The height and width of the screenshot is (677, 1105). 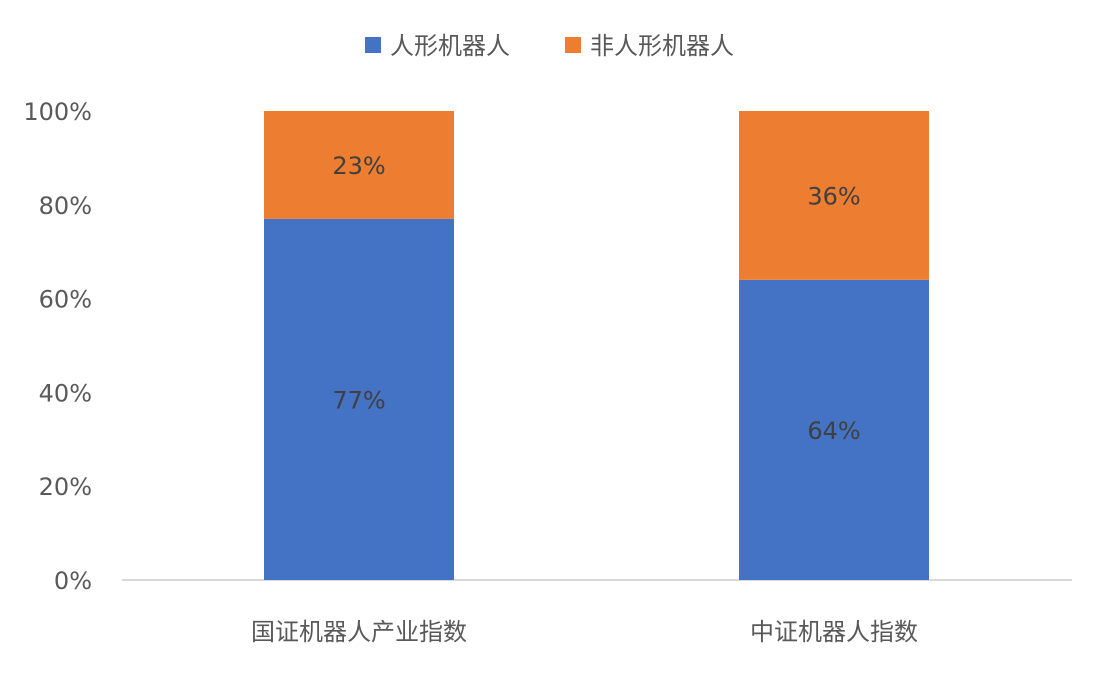 What do you see at coordinates (65, 300) in the screenshot?
I see `y-tick-label: 60%` at bounding box center [65, 300].